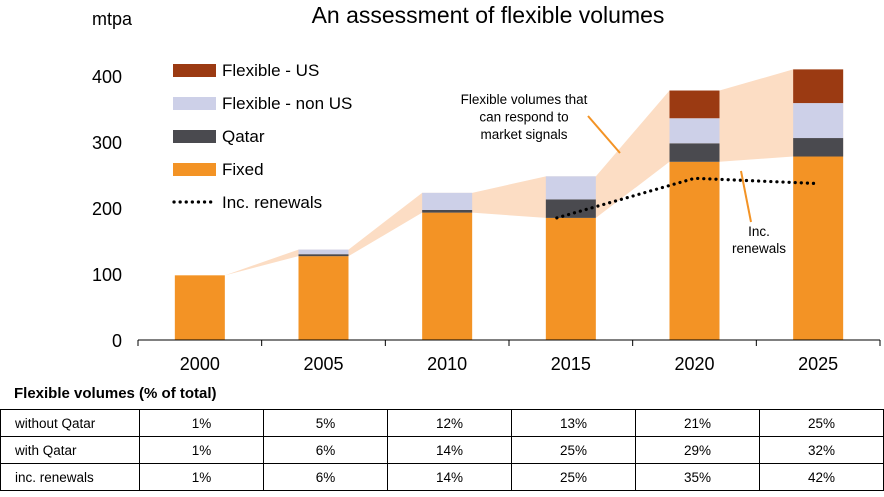 The height and width of the screenshot is (497, 884). I want to click on x-tick-label-2015: 2015, so click(571, 364).